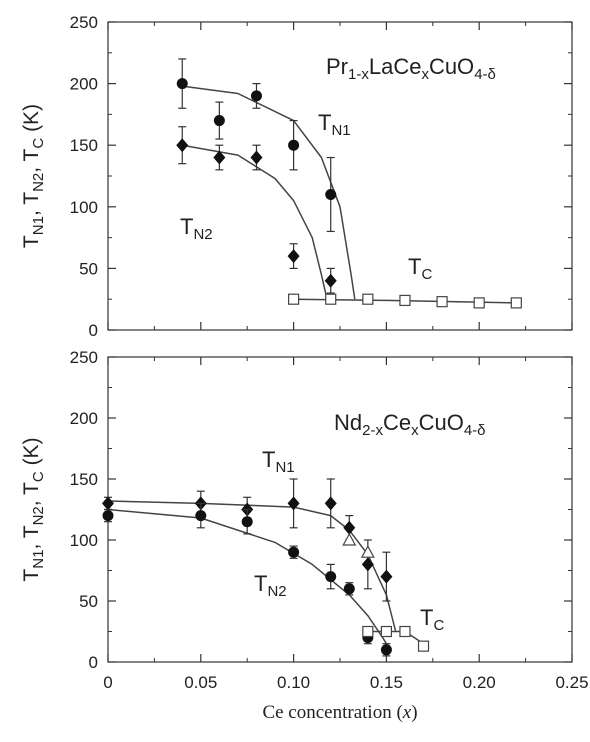 The image size is (590, 742). Describe the element at coordinates (107, 682) in the screenshot. I see `x-tick-label: 0` at that location.